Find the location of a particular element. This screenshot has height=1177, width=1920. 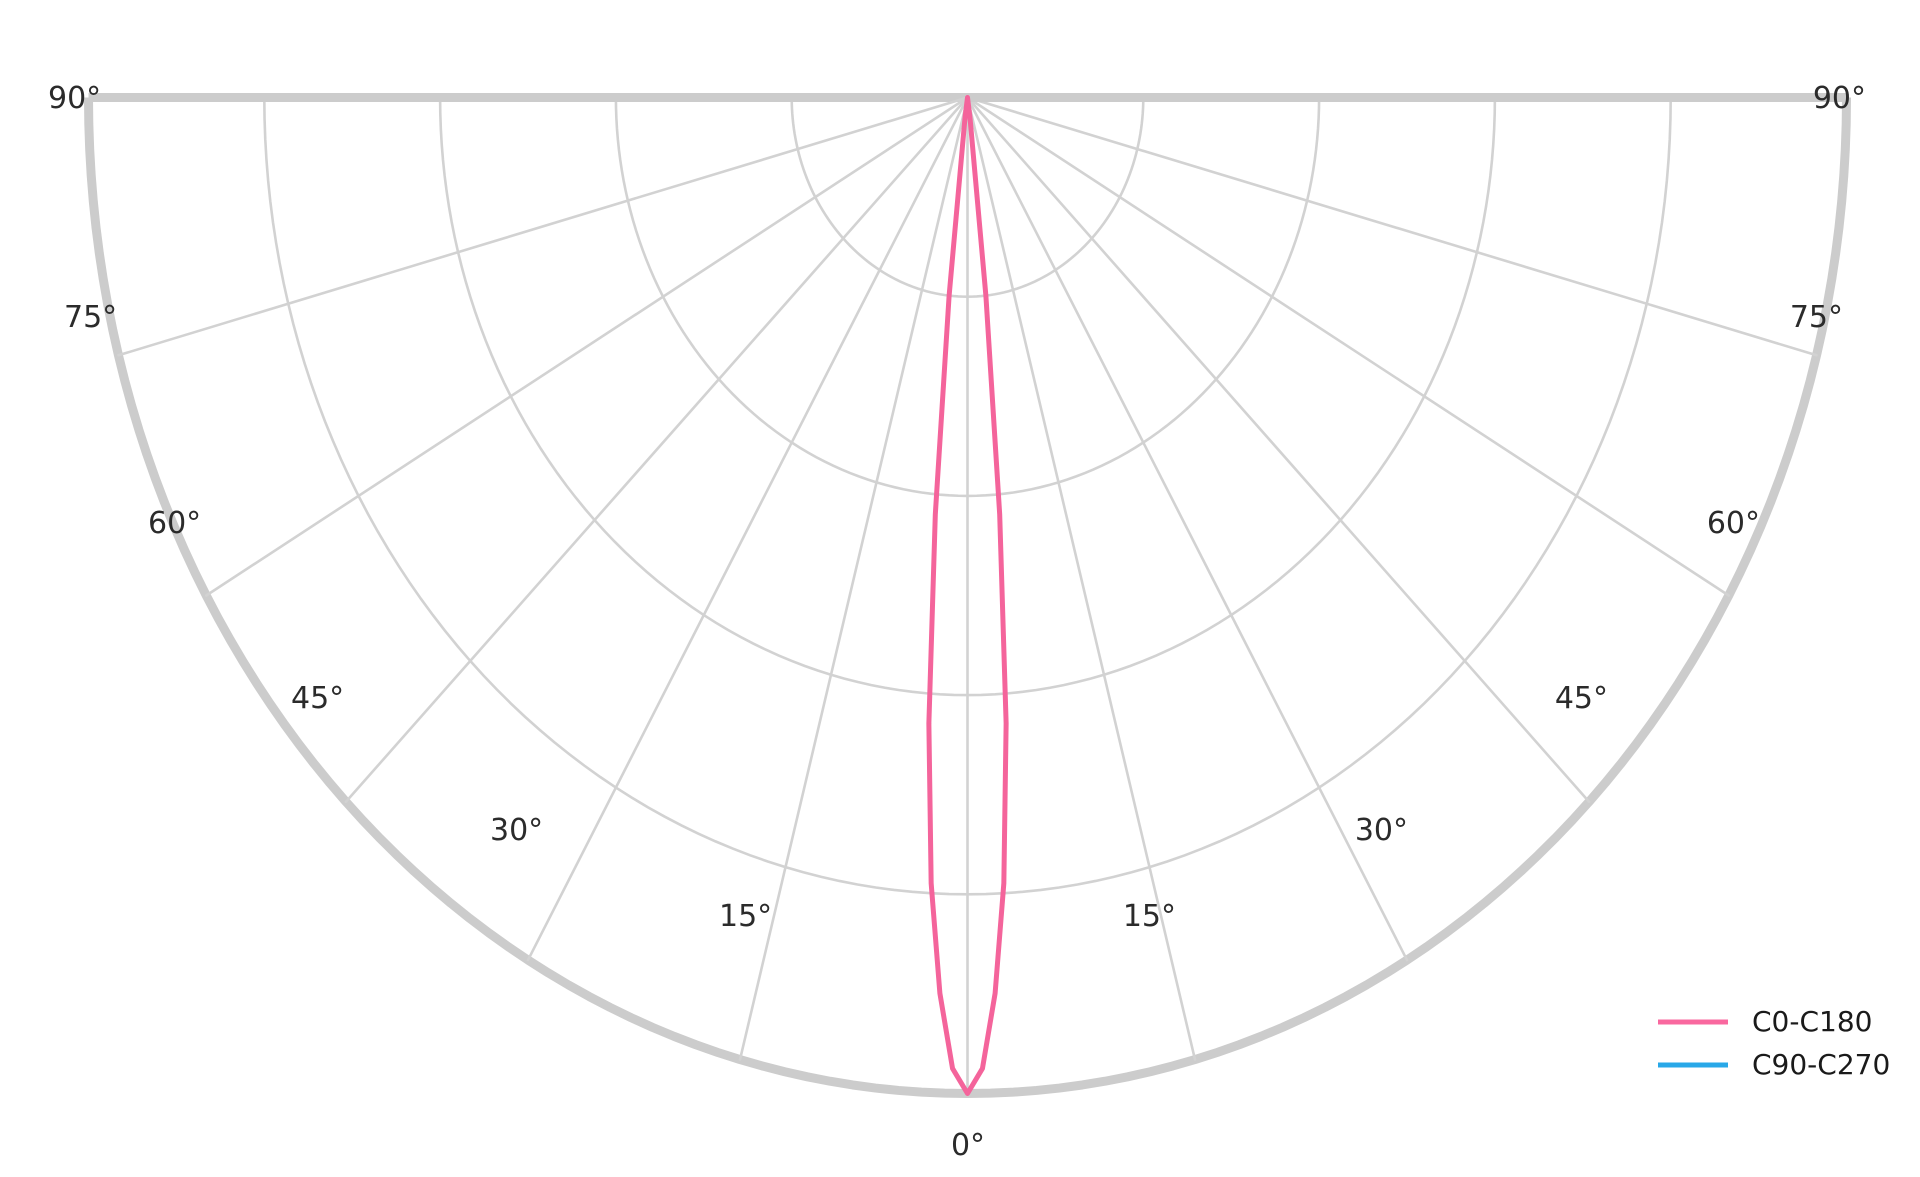

angle-label-left-1: 75° is located at coordinates (90, 317).